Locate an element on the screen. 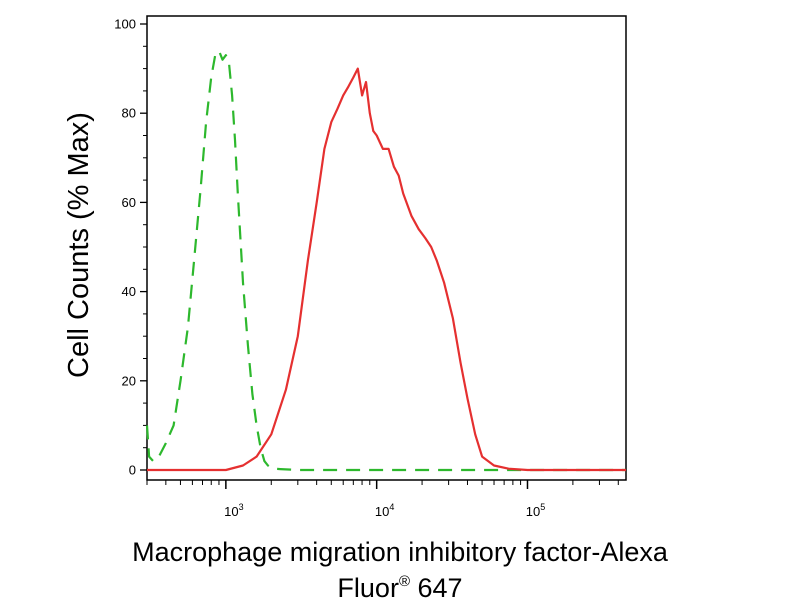 The image size is (800, 603). x-tick-label: 10⁴ is located at coordinates (384, 510).